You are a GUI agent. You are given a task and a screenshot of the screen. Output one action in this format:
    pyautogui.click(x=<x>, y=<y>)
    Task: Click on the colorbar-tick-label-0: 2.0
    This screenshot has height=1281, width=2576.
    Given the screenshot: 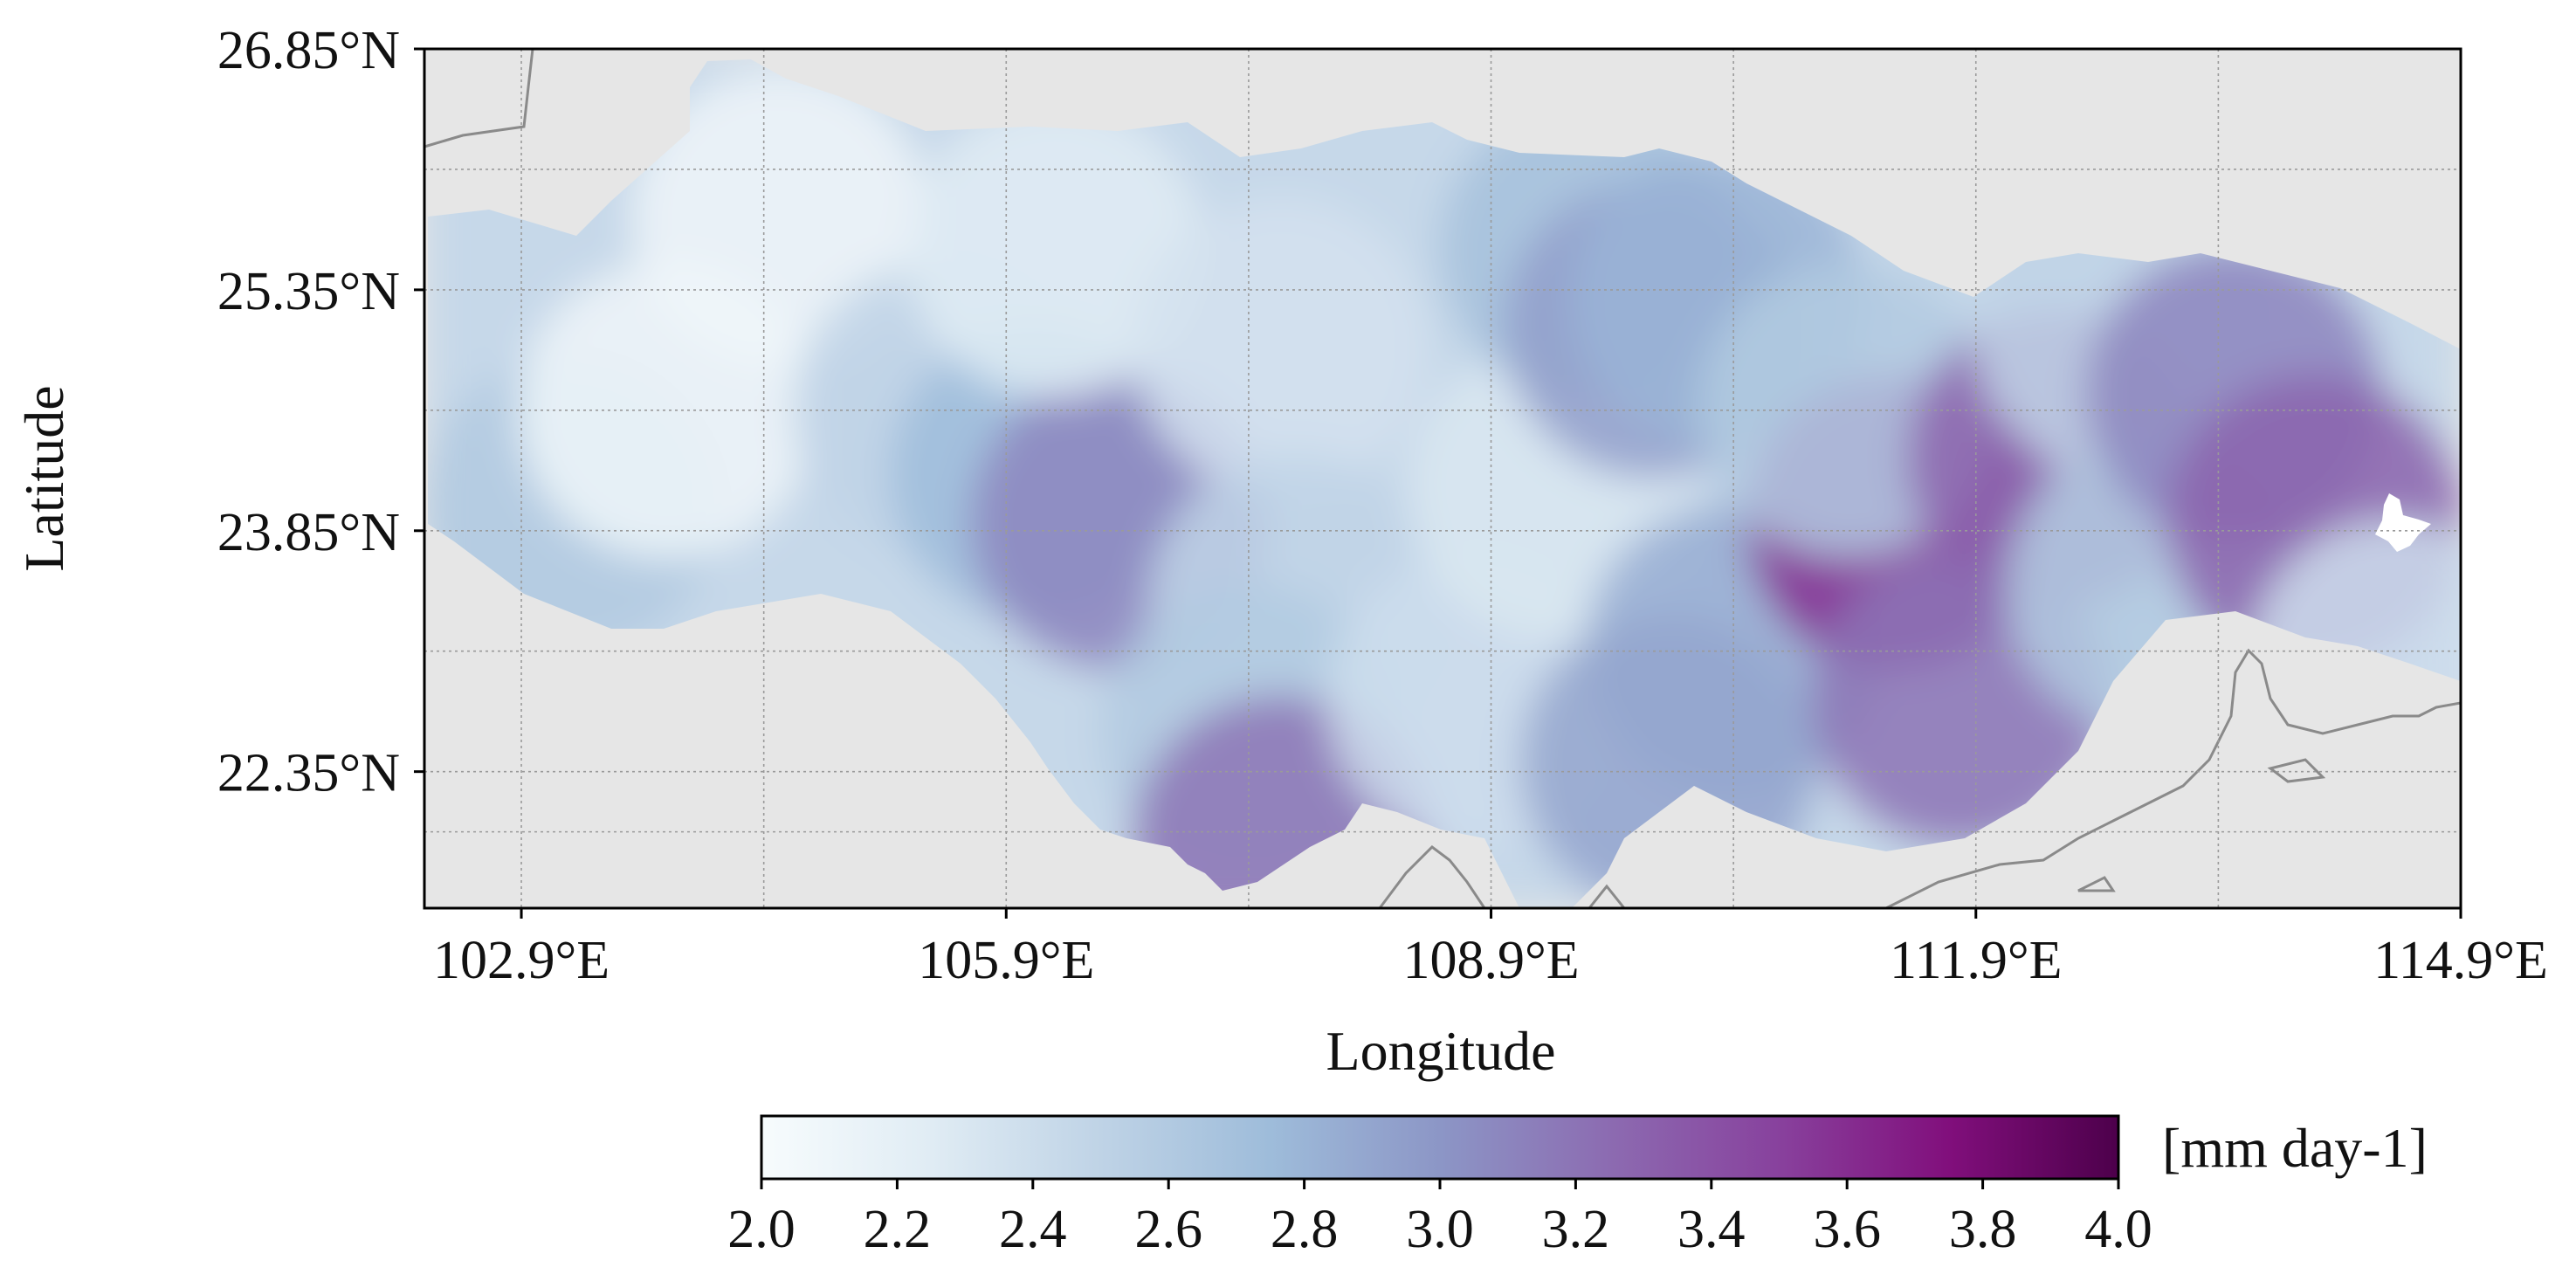 What is the action you would take?
    pyautogui.click(x=761, y=1229)
    